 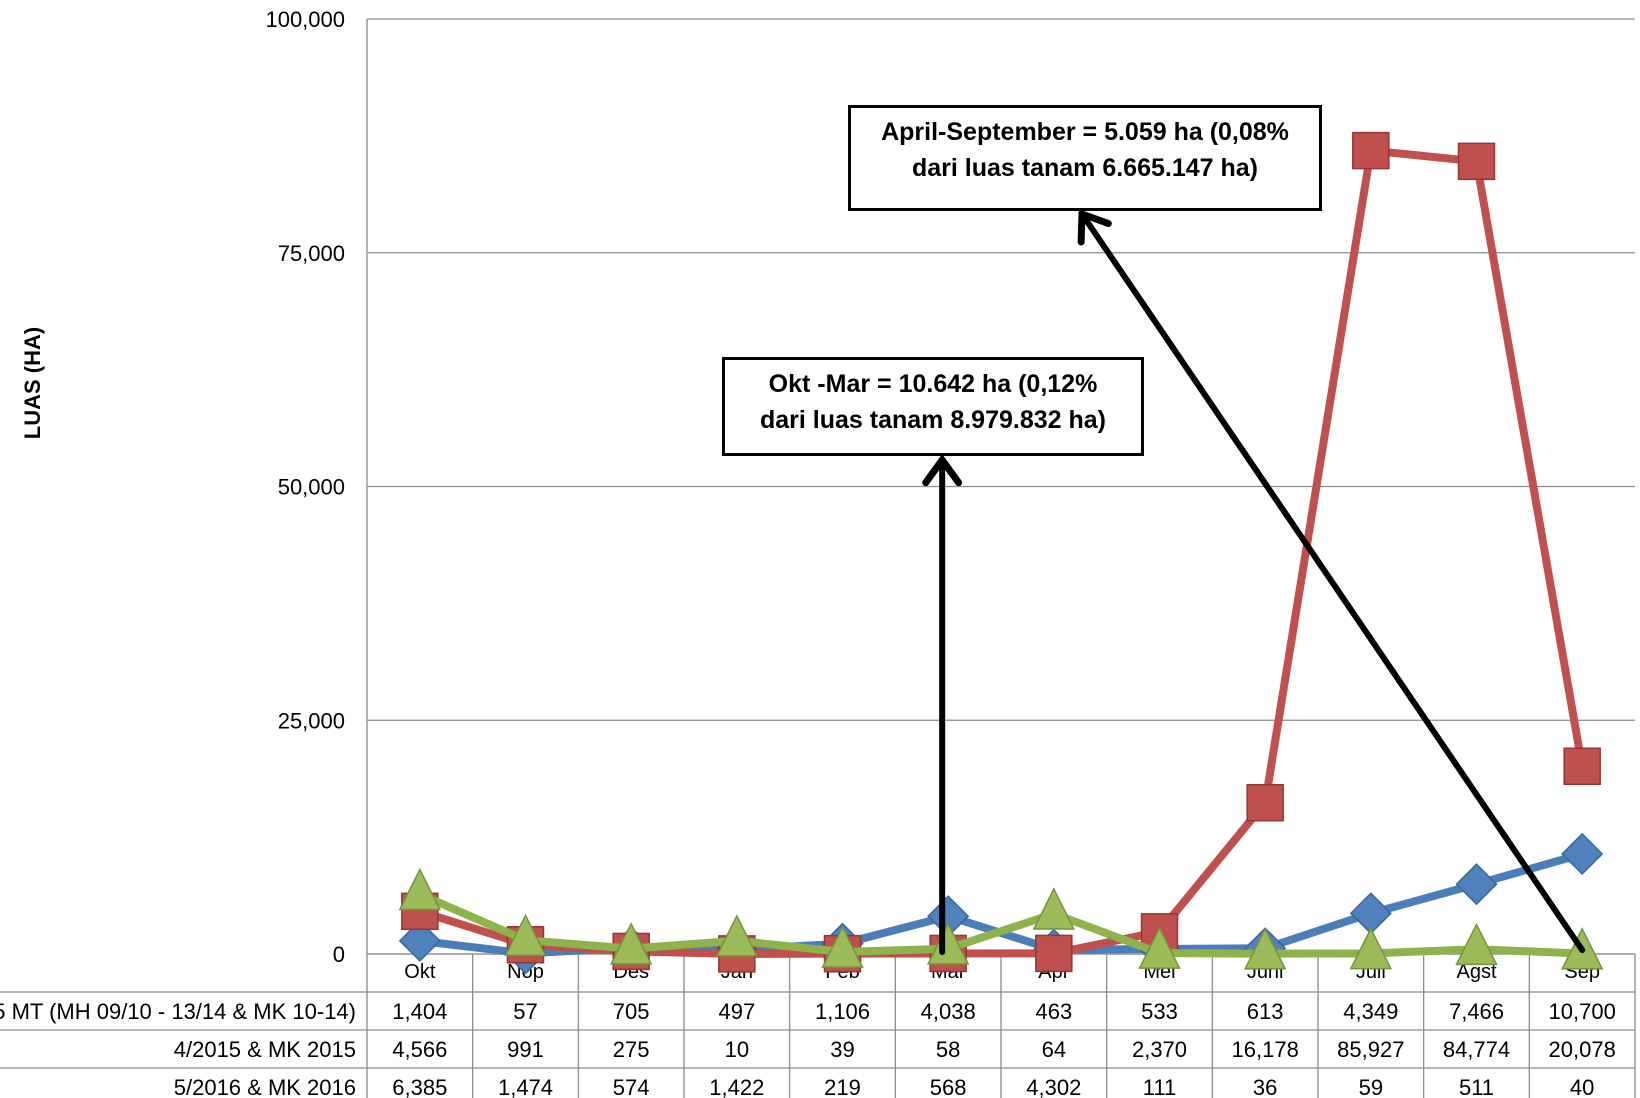 I want to click on table-cell: 497, so click(x=736, y=1011).